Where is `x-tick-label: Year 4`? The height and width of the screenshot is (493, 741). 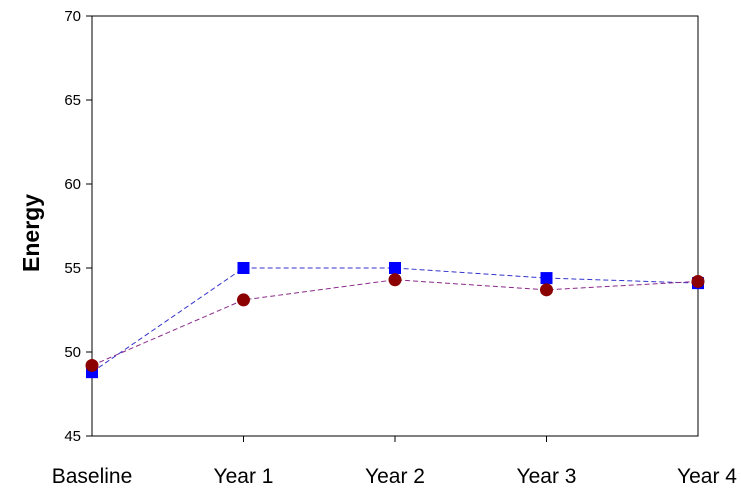
x-tick-label: Year 4 is located at coordinates (707, 476).